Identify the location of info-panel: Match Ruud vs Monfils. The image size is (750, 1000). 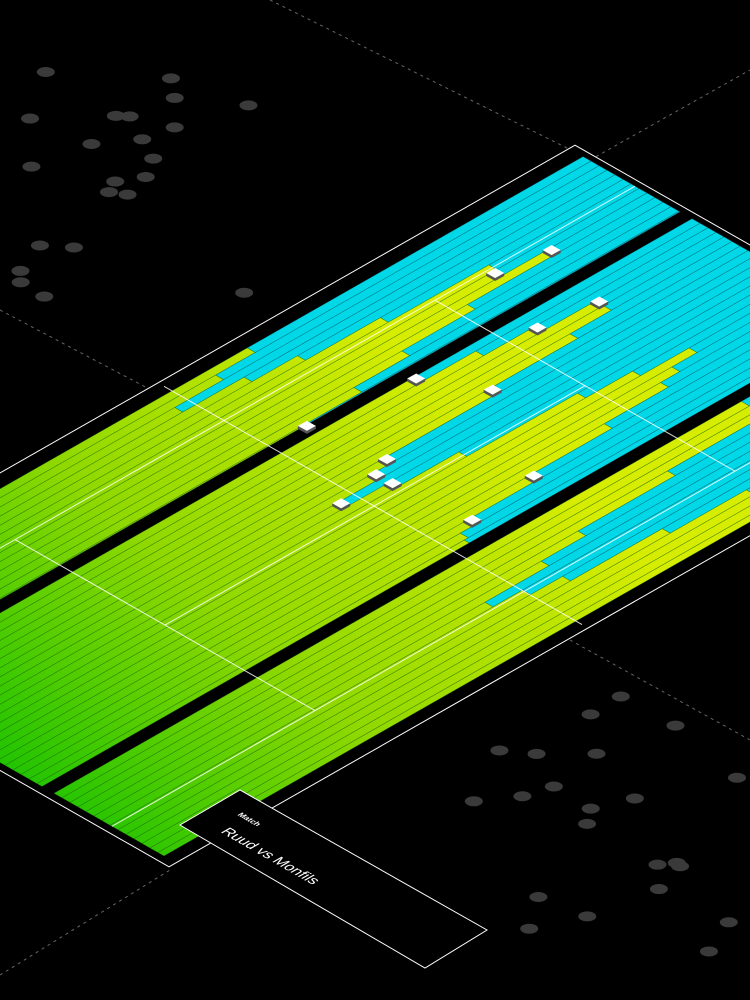
(333, 879).